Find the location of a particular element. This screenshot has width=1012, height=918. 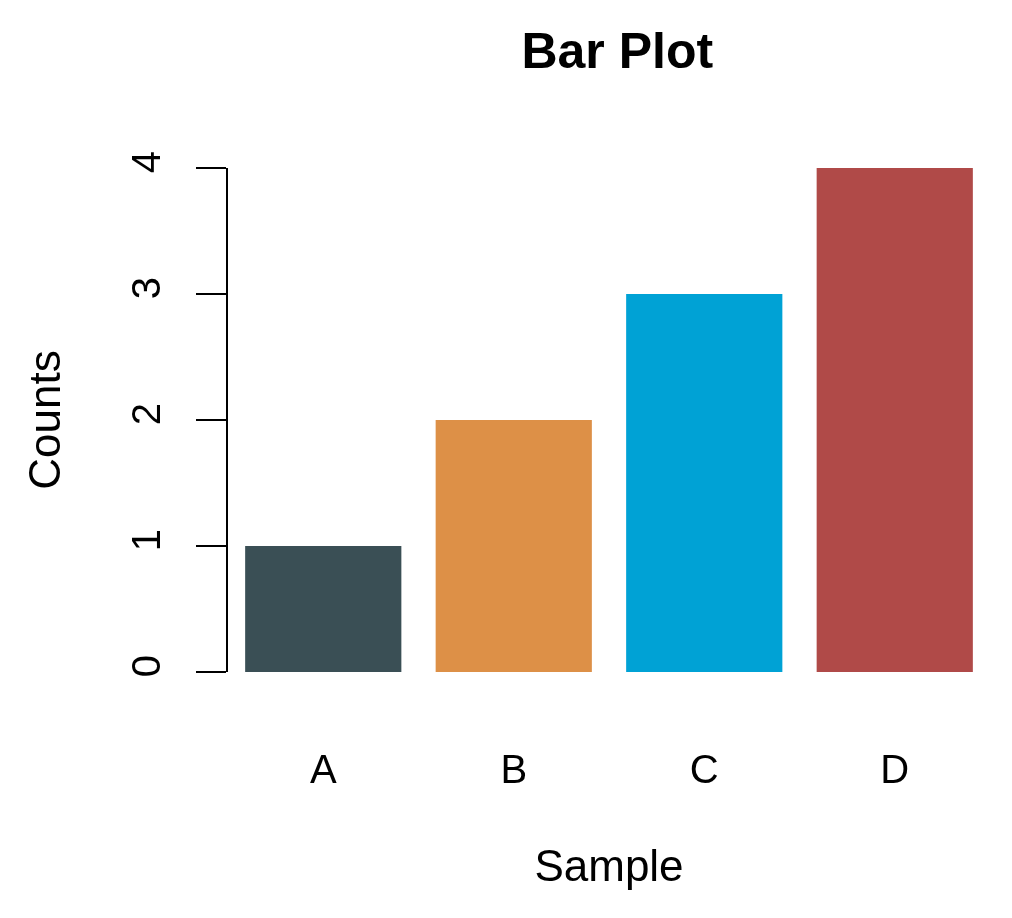

y-tick-label: 0 is located at coordinates (146, 666).